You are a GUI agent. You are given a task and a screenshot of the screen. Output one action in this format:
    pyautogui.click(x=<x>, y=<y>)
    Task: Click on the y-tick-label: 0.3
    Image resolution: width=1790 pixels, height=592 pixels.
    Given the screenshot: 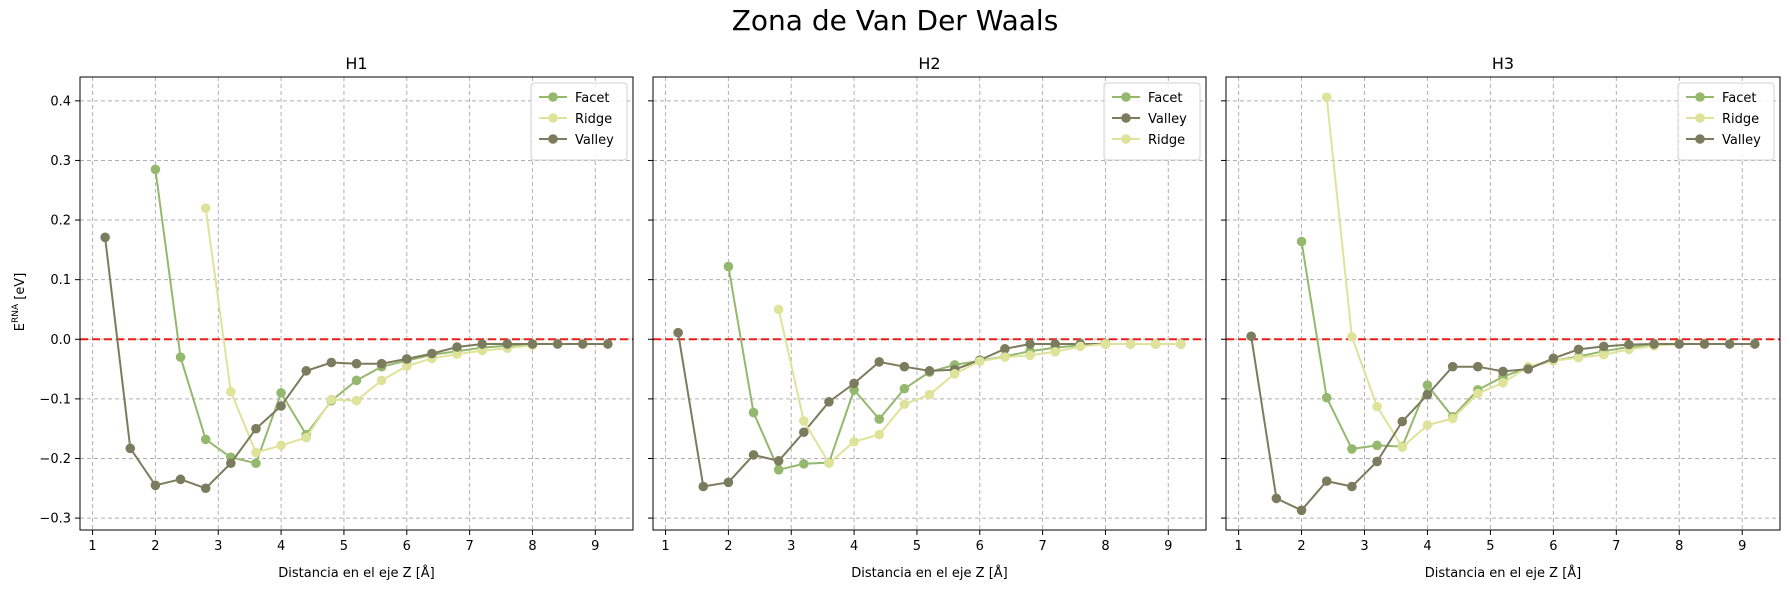 What is the action you would take?
    pyautogui.click(x=60, y=161)
    